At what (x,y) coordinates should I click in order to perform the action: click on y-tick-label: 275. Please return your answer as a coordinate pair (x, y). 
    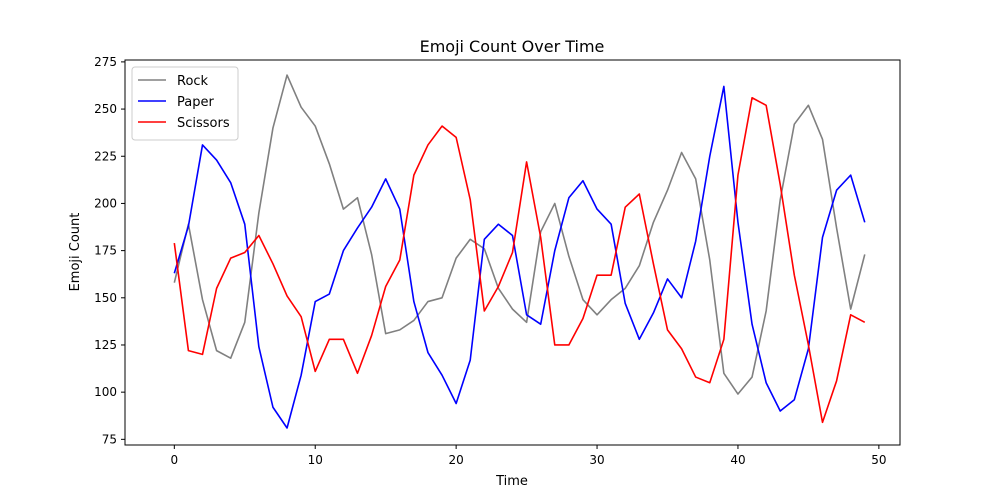
    Looking at the image, I should click on (105, 62).